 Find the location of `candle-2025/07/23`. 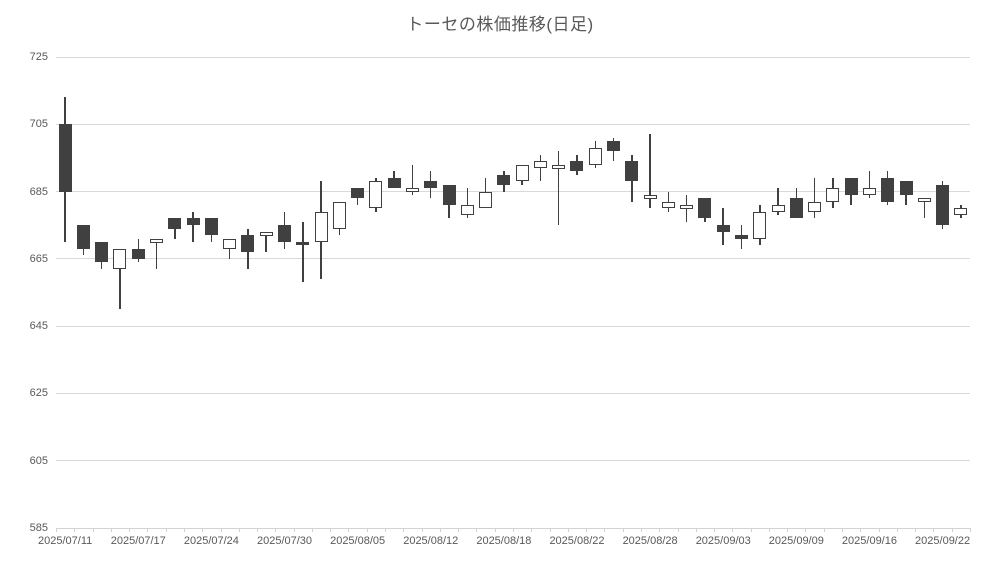

candle-2025/07/23 is located at coordinates (193, 222).